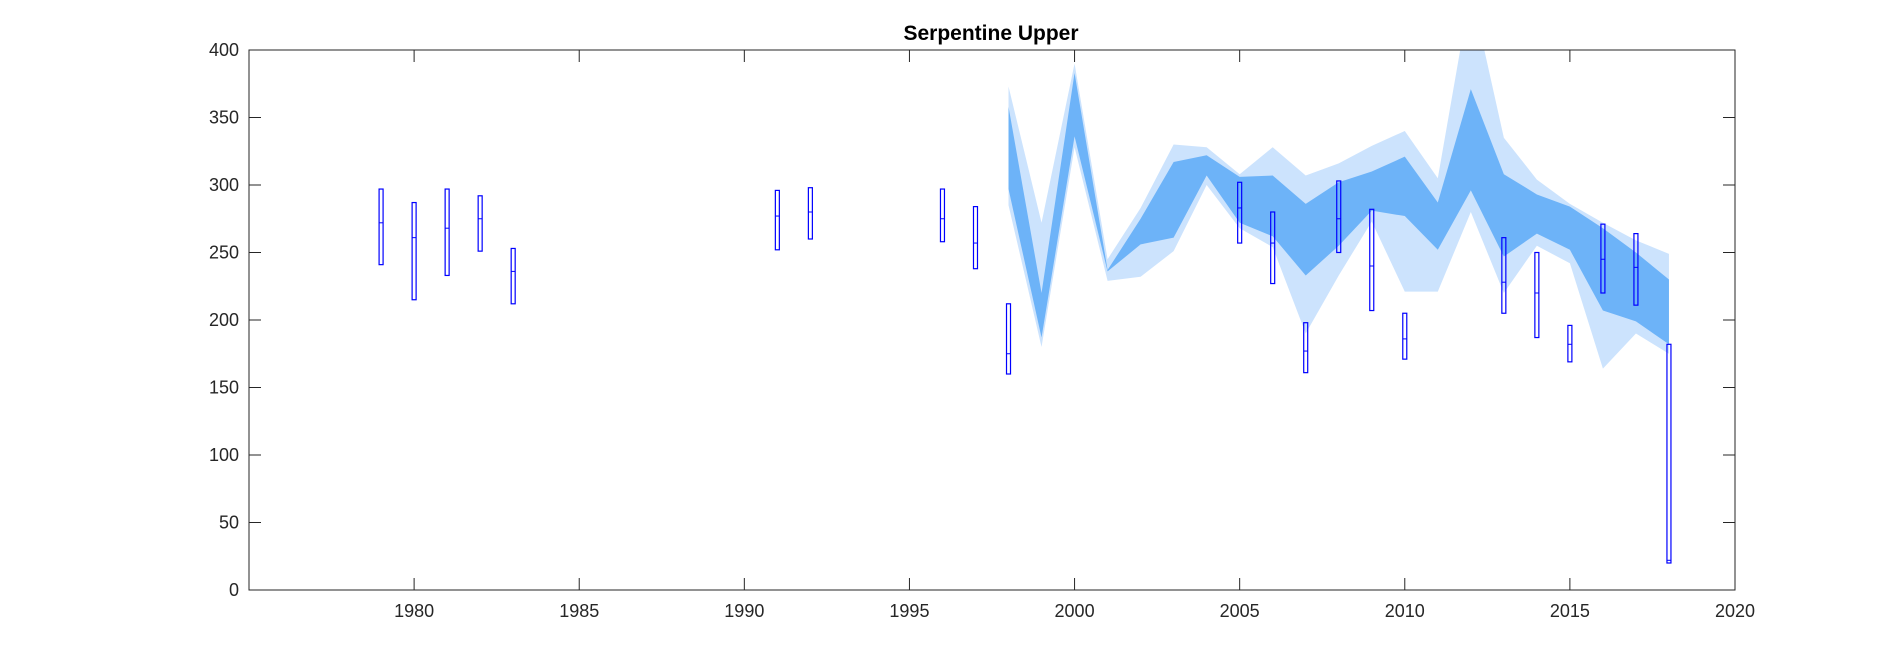 Image resolution: width=1903 pixels, height=656 pixels. I want to click on y-tick-label-300: 300, so click(224, 185).